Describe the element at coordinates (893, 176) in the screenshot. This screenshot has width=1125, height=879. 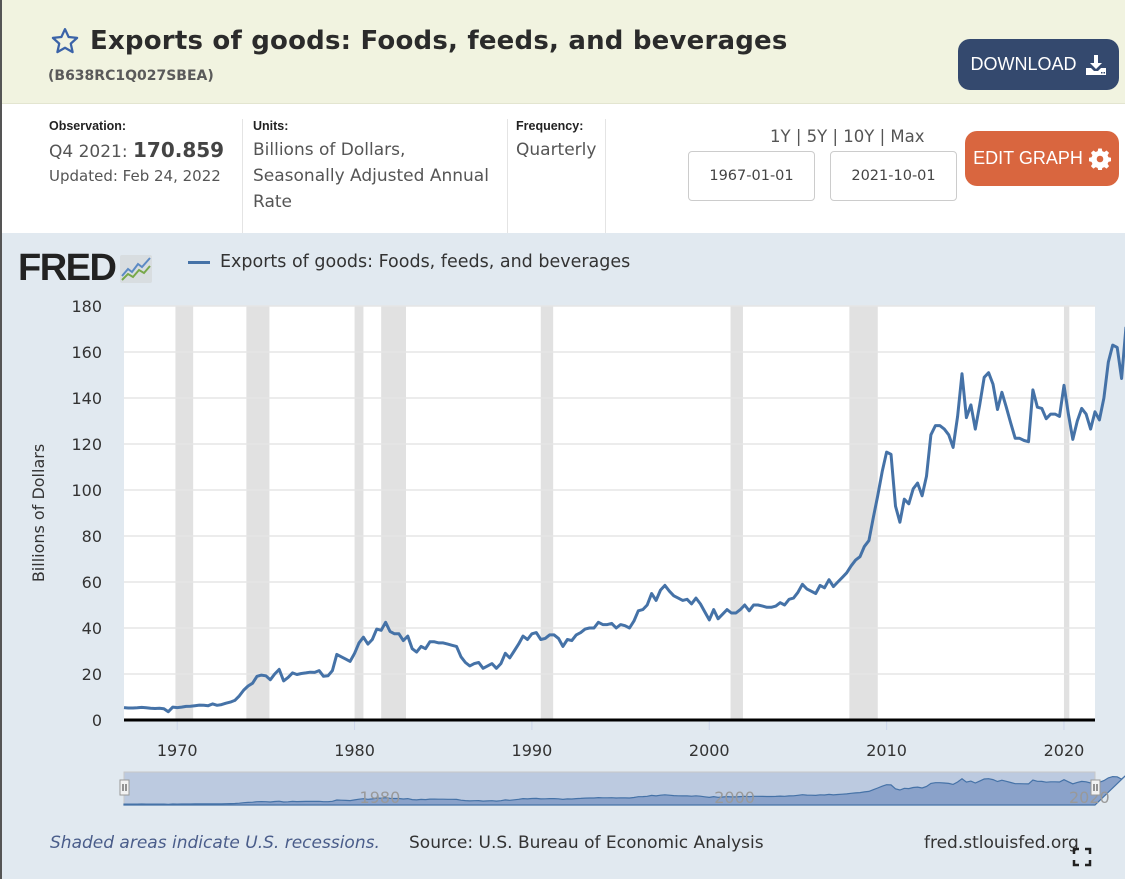
I see `end-date-input: 2021-10-01` at that location.